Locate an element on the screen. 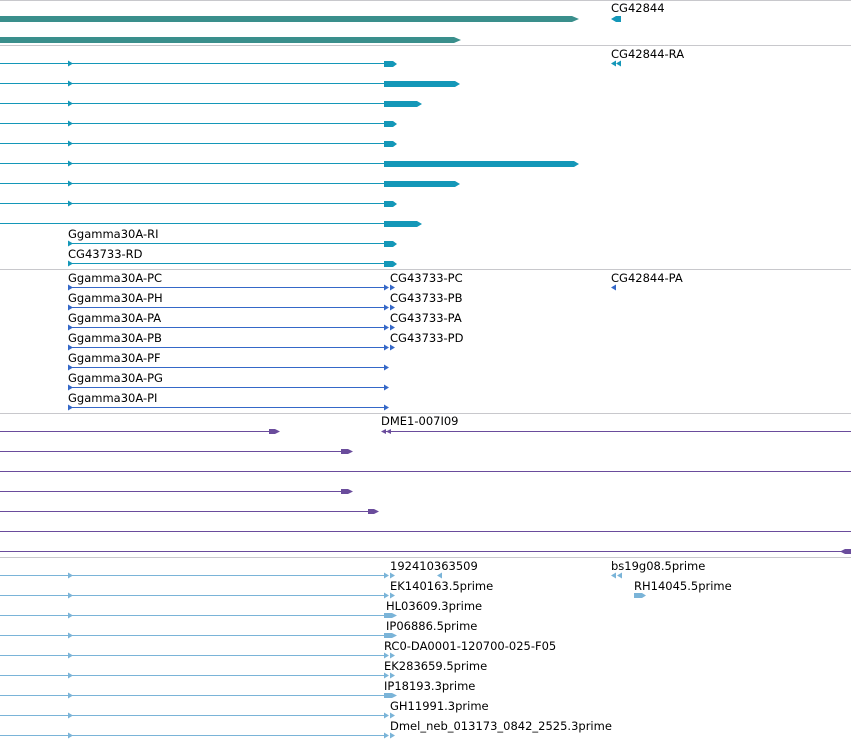  gene-track: CG42844 is located at coordinates (332, 22).